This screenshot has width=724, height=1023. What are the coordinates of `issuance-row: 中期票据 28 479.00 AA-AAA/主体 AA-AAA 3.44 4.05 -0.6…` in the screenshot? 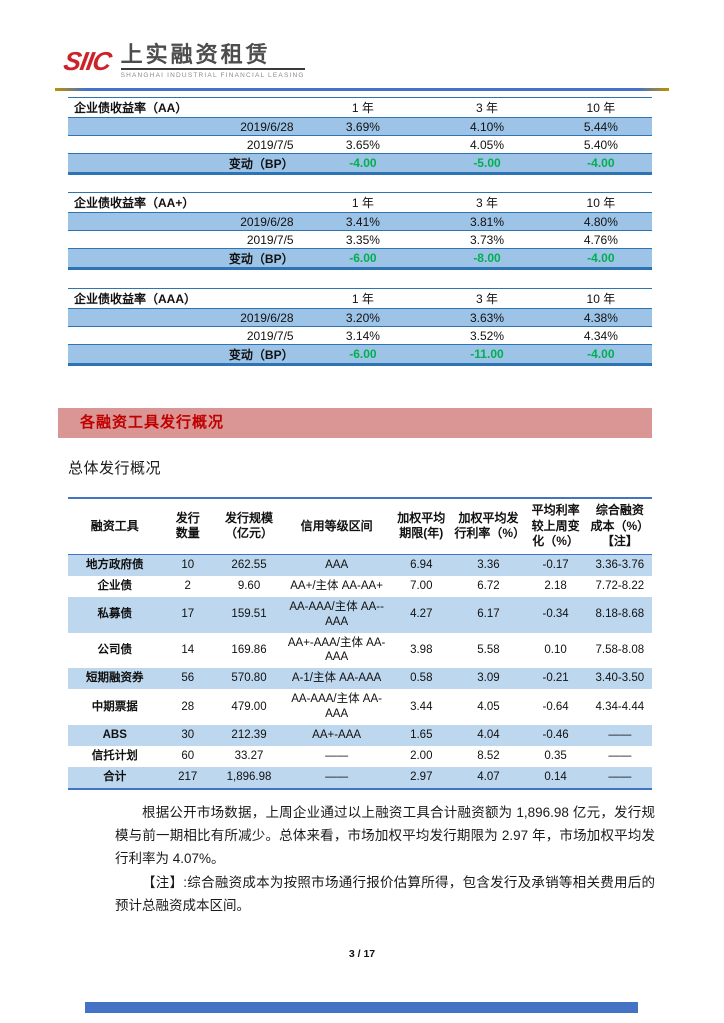 It's located at (360, 707).